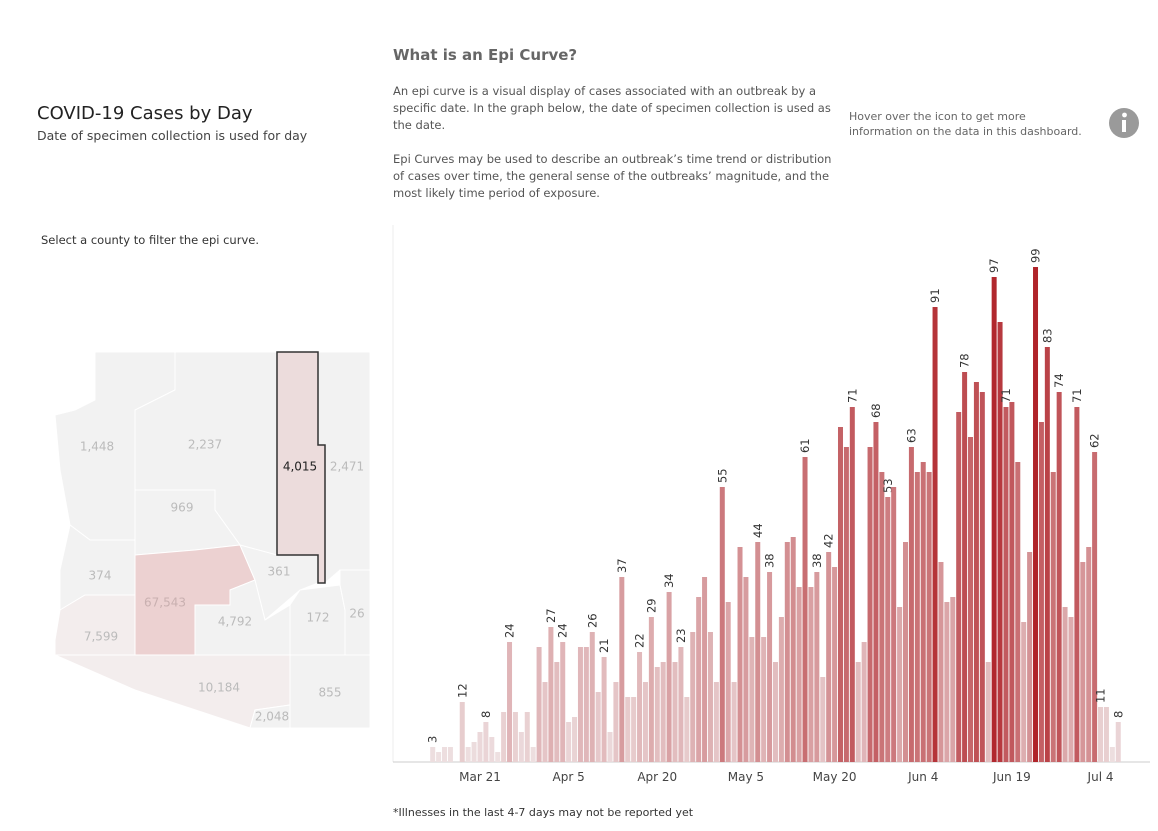 The width and height of the screenshot is (1158, 831). Describe the element at coordinates (746, 777) in the screenshot. I see `x-tick-label: May 5` at that location.